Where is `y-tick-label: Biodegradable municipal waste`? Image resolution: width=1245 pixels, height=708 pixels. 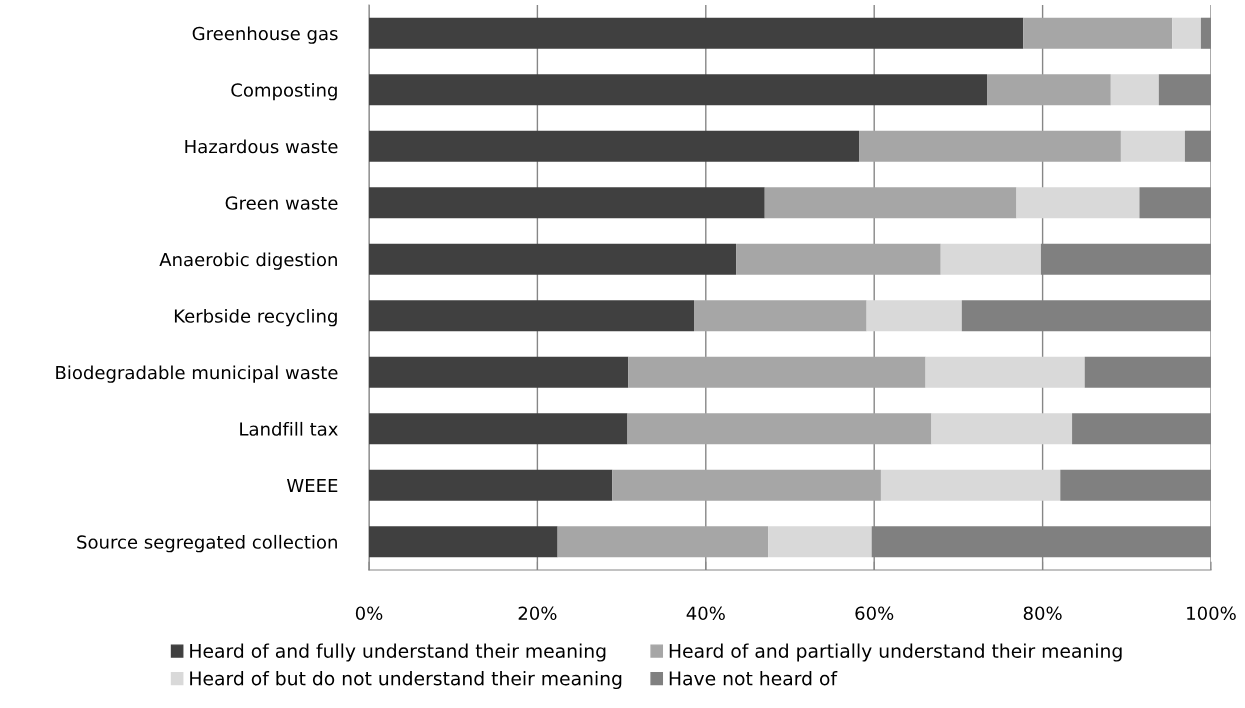 y-tick-label: Biodegradable municipal waste is located at coordinates (197, 374).